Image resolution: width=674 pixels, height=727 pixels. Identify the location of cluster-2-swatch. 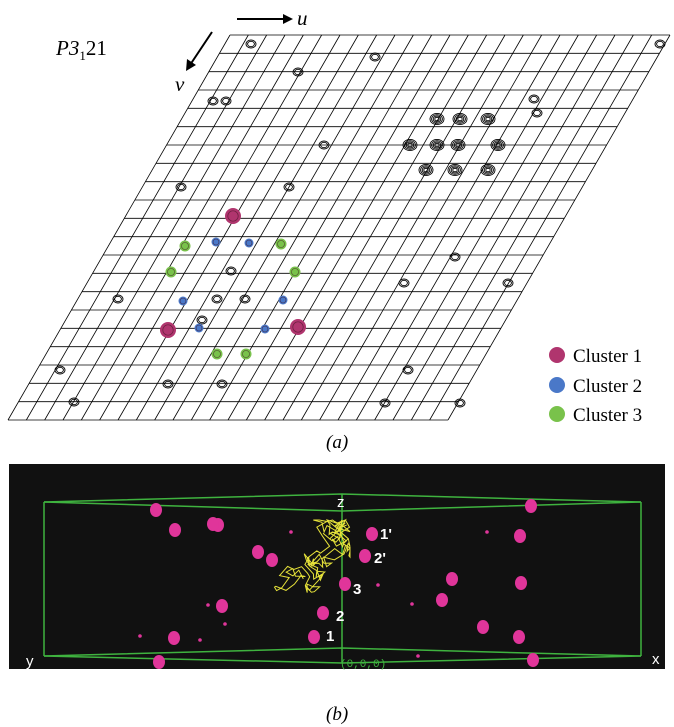
(557, 385).